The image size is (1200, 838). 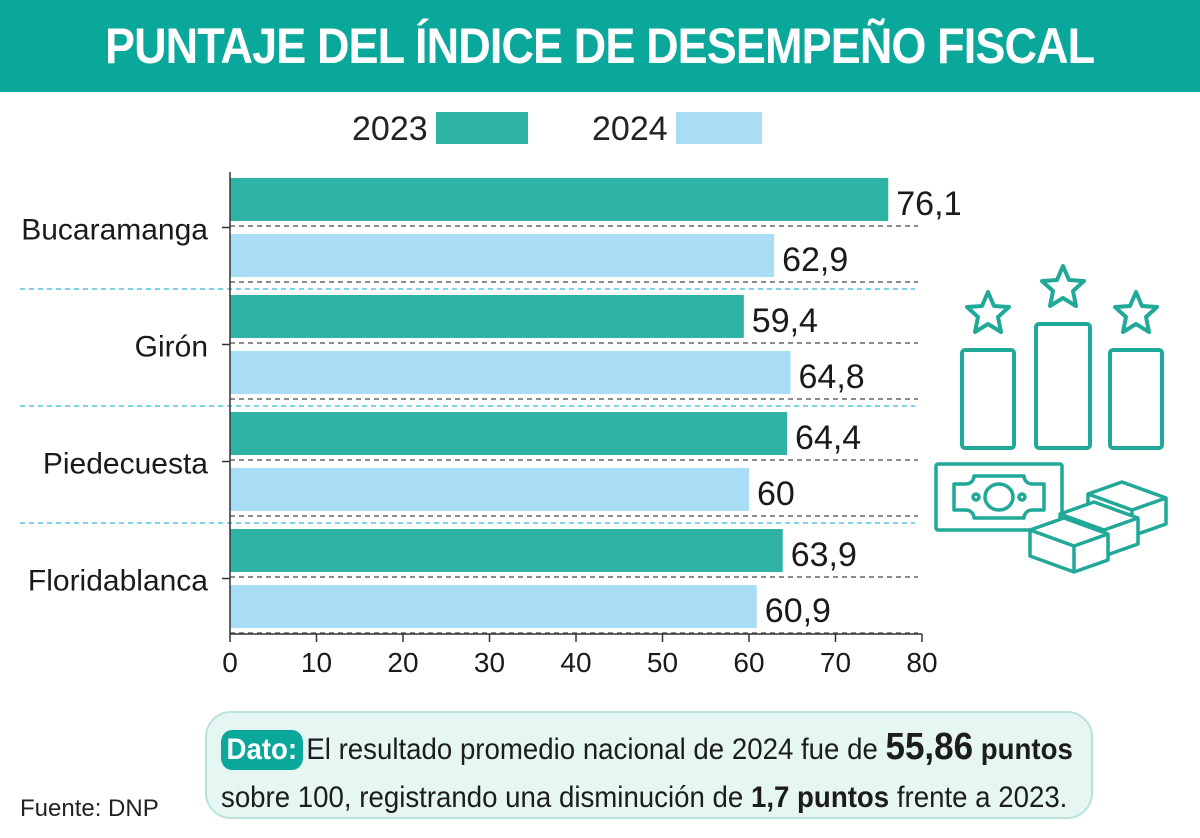 I want to click on data-label-giron-2024: 64,8, so click(x=832, y=377).